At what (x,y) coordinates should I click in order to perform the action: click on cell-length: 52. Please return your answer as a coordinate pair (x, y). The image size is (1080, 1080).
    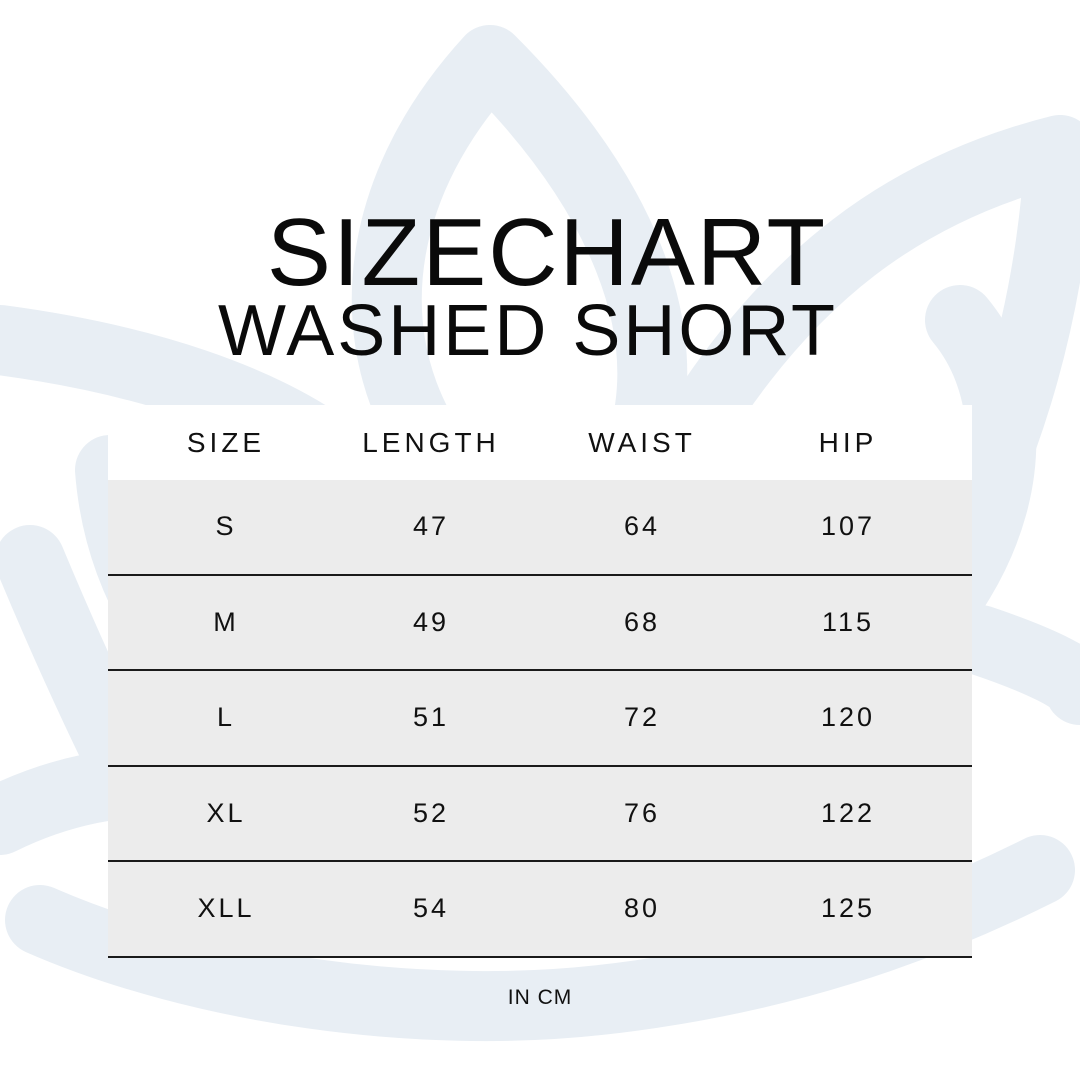
    Looking at the image, I should click on (431, 812).